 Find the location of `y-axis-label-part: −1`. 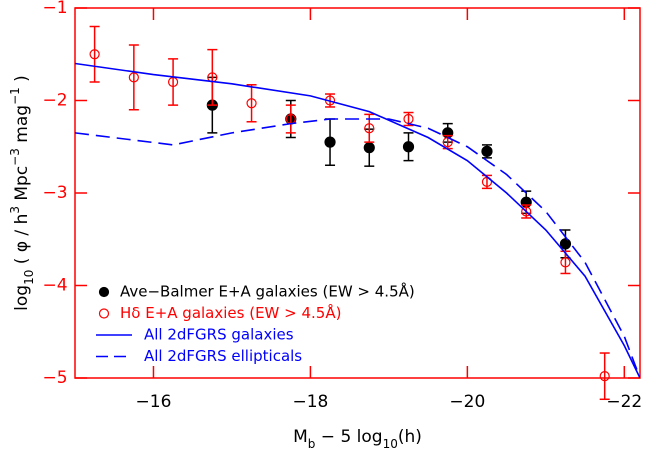

y-axis-label-part: −1 is located at coordinates (15, 96).